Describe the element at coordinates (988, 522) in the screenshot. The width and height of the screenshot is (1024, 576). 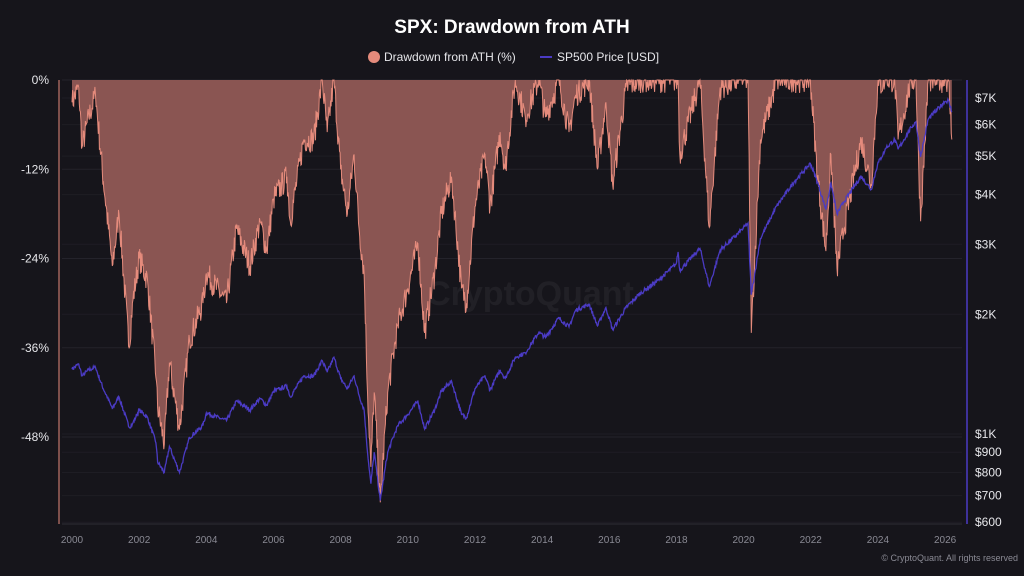
I see `y-right-tick-label: $600` at that location.